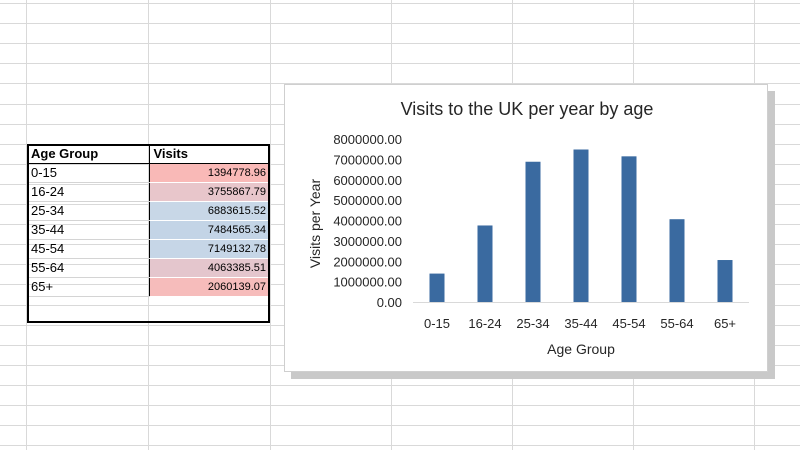 The width and height of the screenshot is (800, 450). I want to click on visits-cell: 6883615.52, so click(209, 210).